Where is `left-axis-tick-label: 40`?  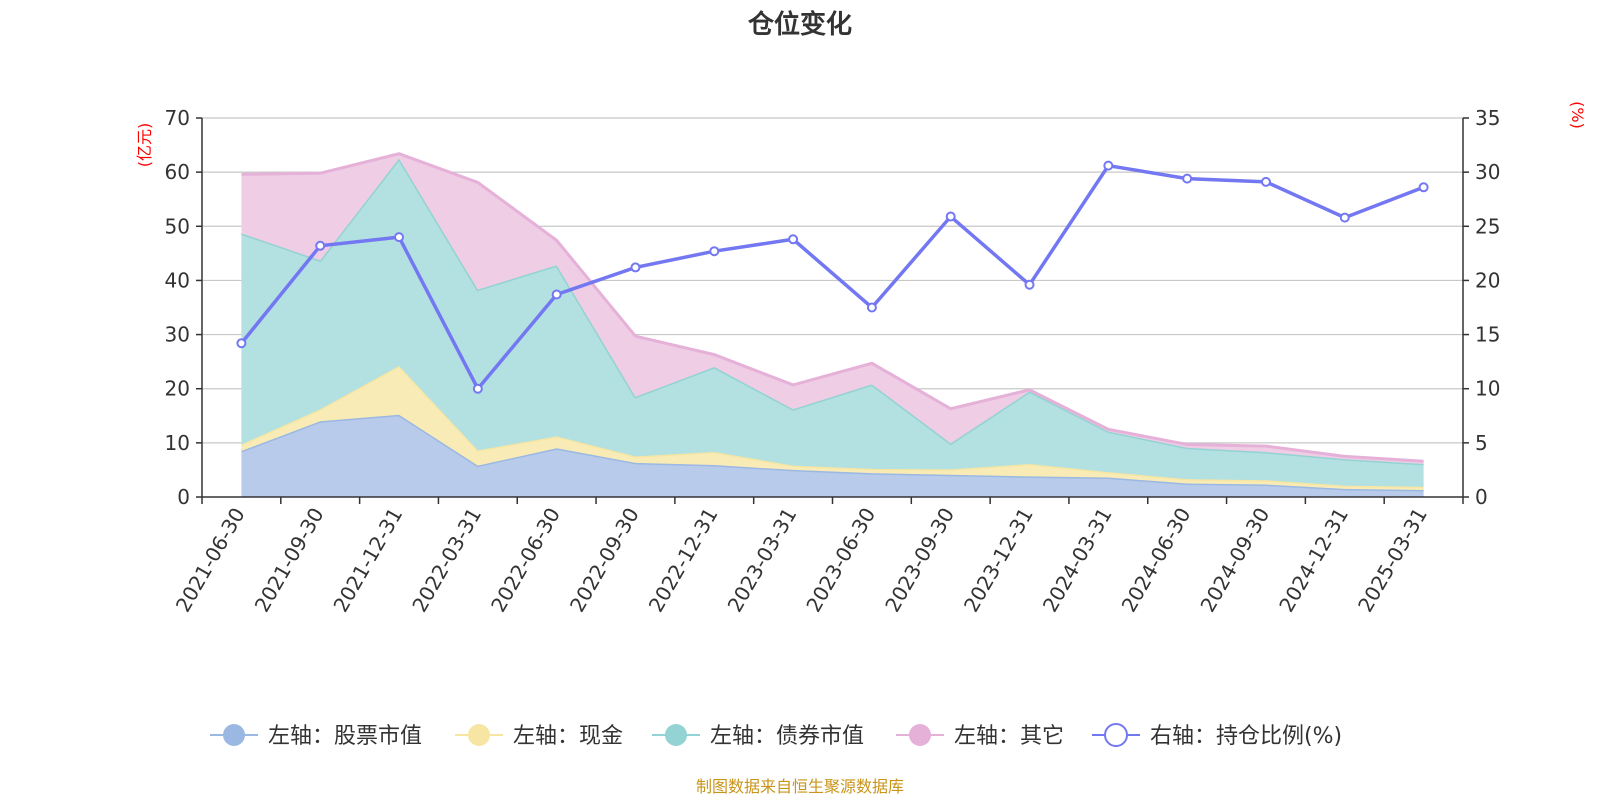
left-axis-tick-label: 40 is located at coordinates (177, 280).